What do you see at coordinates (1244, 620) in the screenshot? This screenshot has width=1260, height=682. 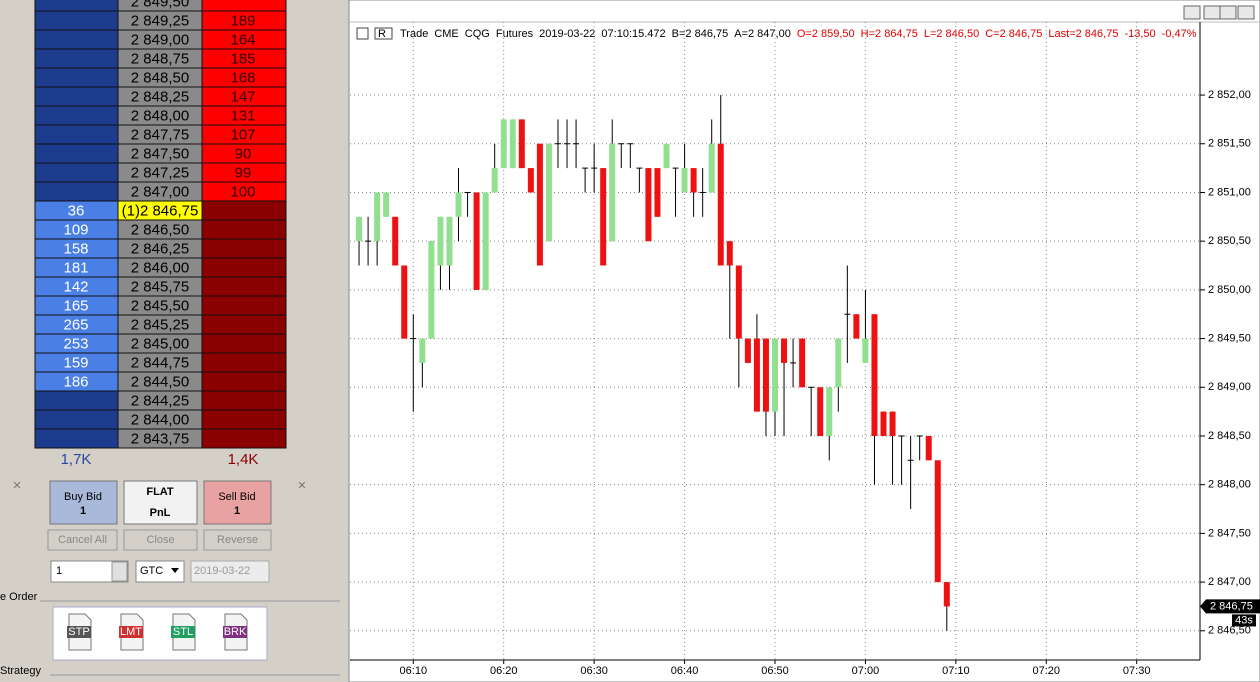 I see `timer: 43s` at bounding box center [1244, 620].